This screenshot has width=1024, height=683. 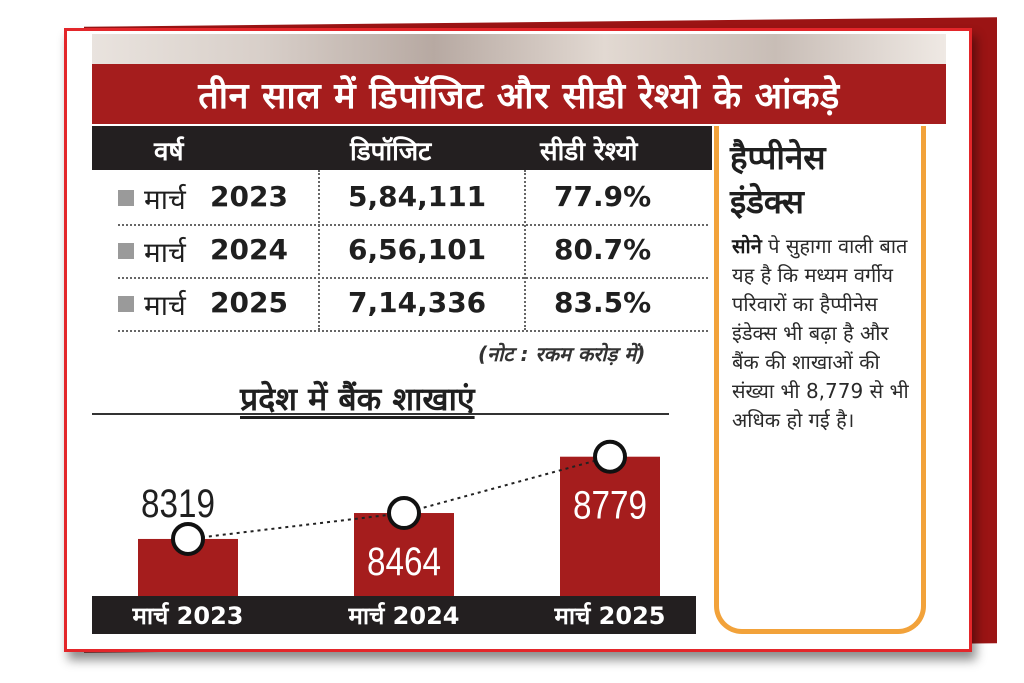 I want to click on category-axis-band, so click(x=394, y=615).